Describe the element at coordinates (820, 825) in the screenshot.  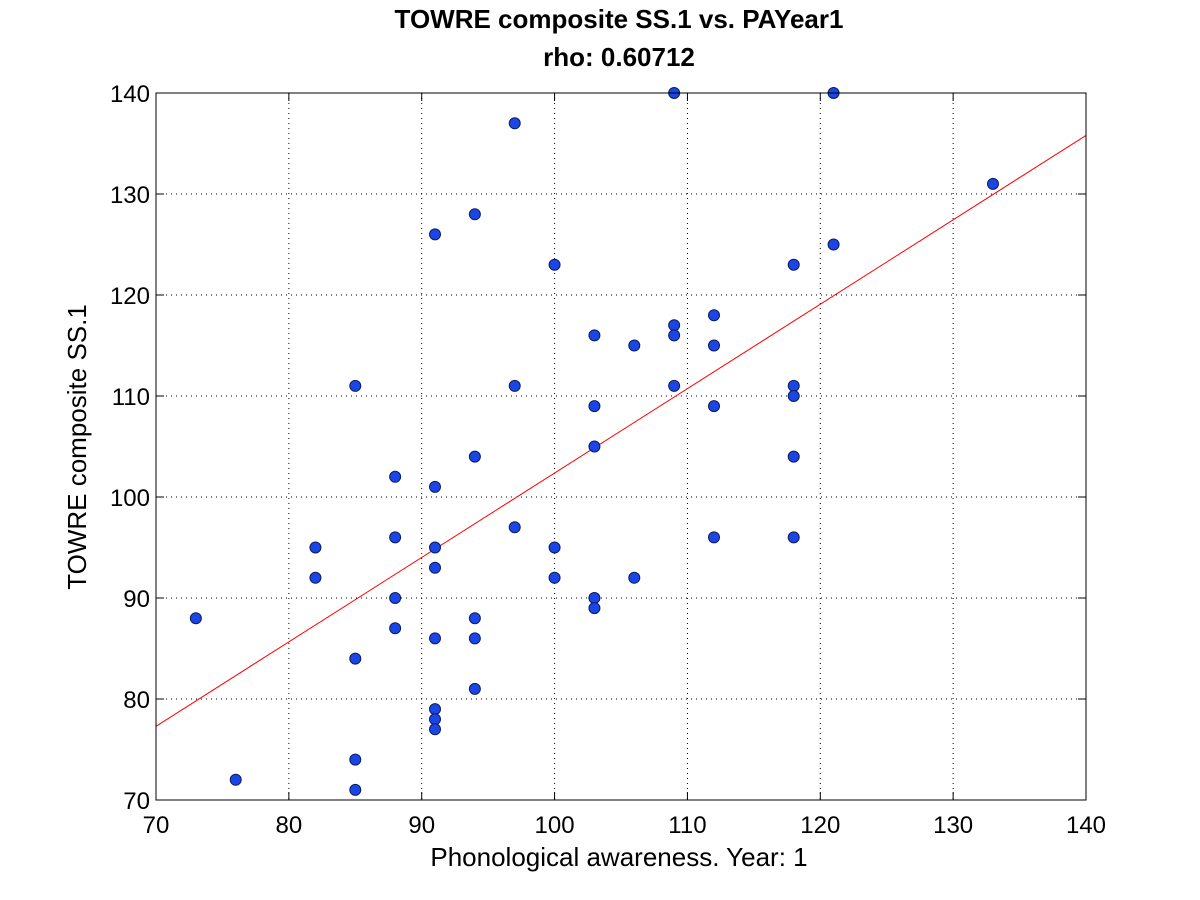
I see `x-tick-label: 120` at that location.